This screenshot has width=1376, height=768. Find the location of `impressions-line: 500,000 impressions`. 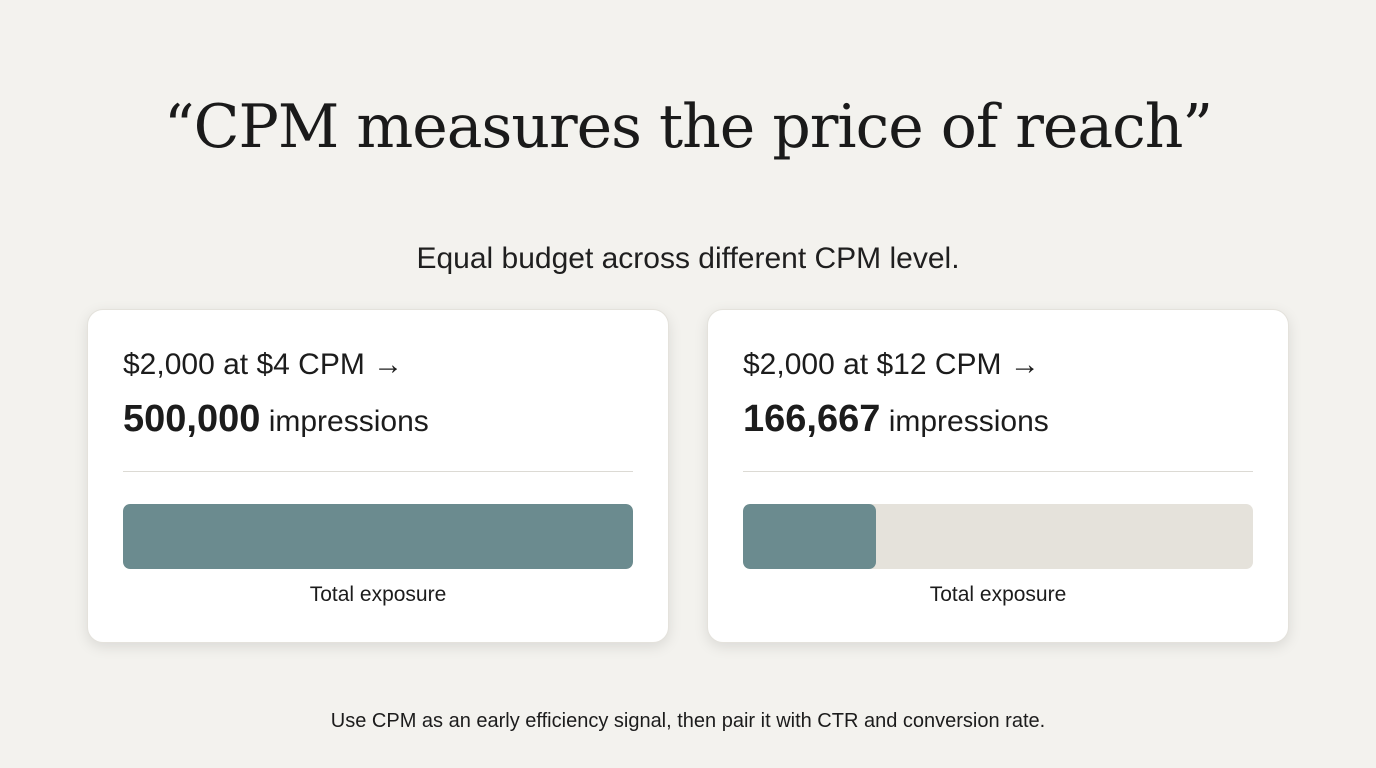

impressions-line: 500,000 impressions is located at coordinates (276, 419).